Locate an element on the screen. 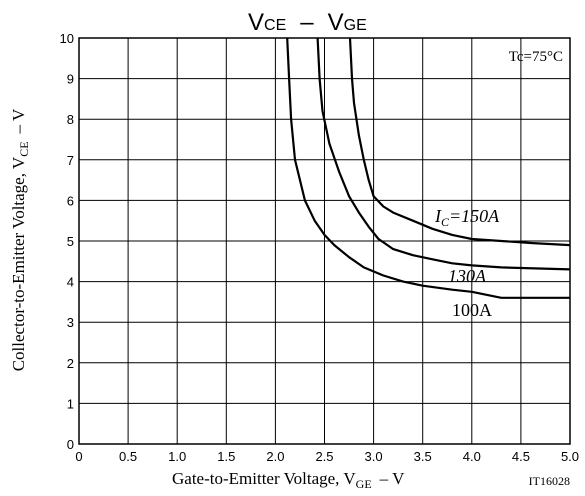  x-axis-label: Gate-to-Emitter Voltage, VGE – V is located at coordinates (288, 480).